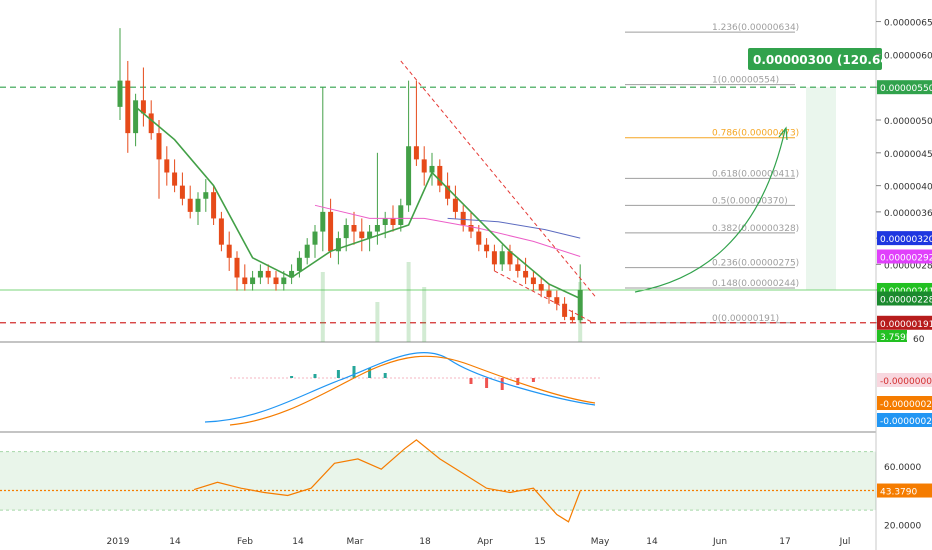 Image resolution: width=932 pixels, height=550 pixels. I want to click on time-axis-label: Jun, so click(719, 542).